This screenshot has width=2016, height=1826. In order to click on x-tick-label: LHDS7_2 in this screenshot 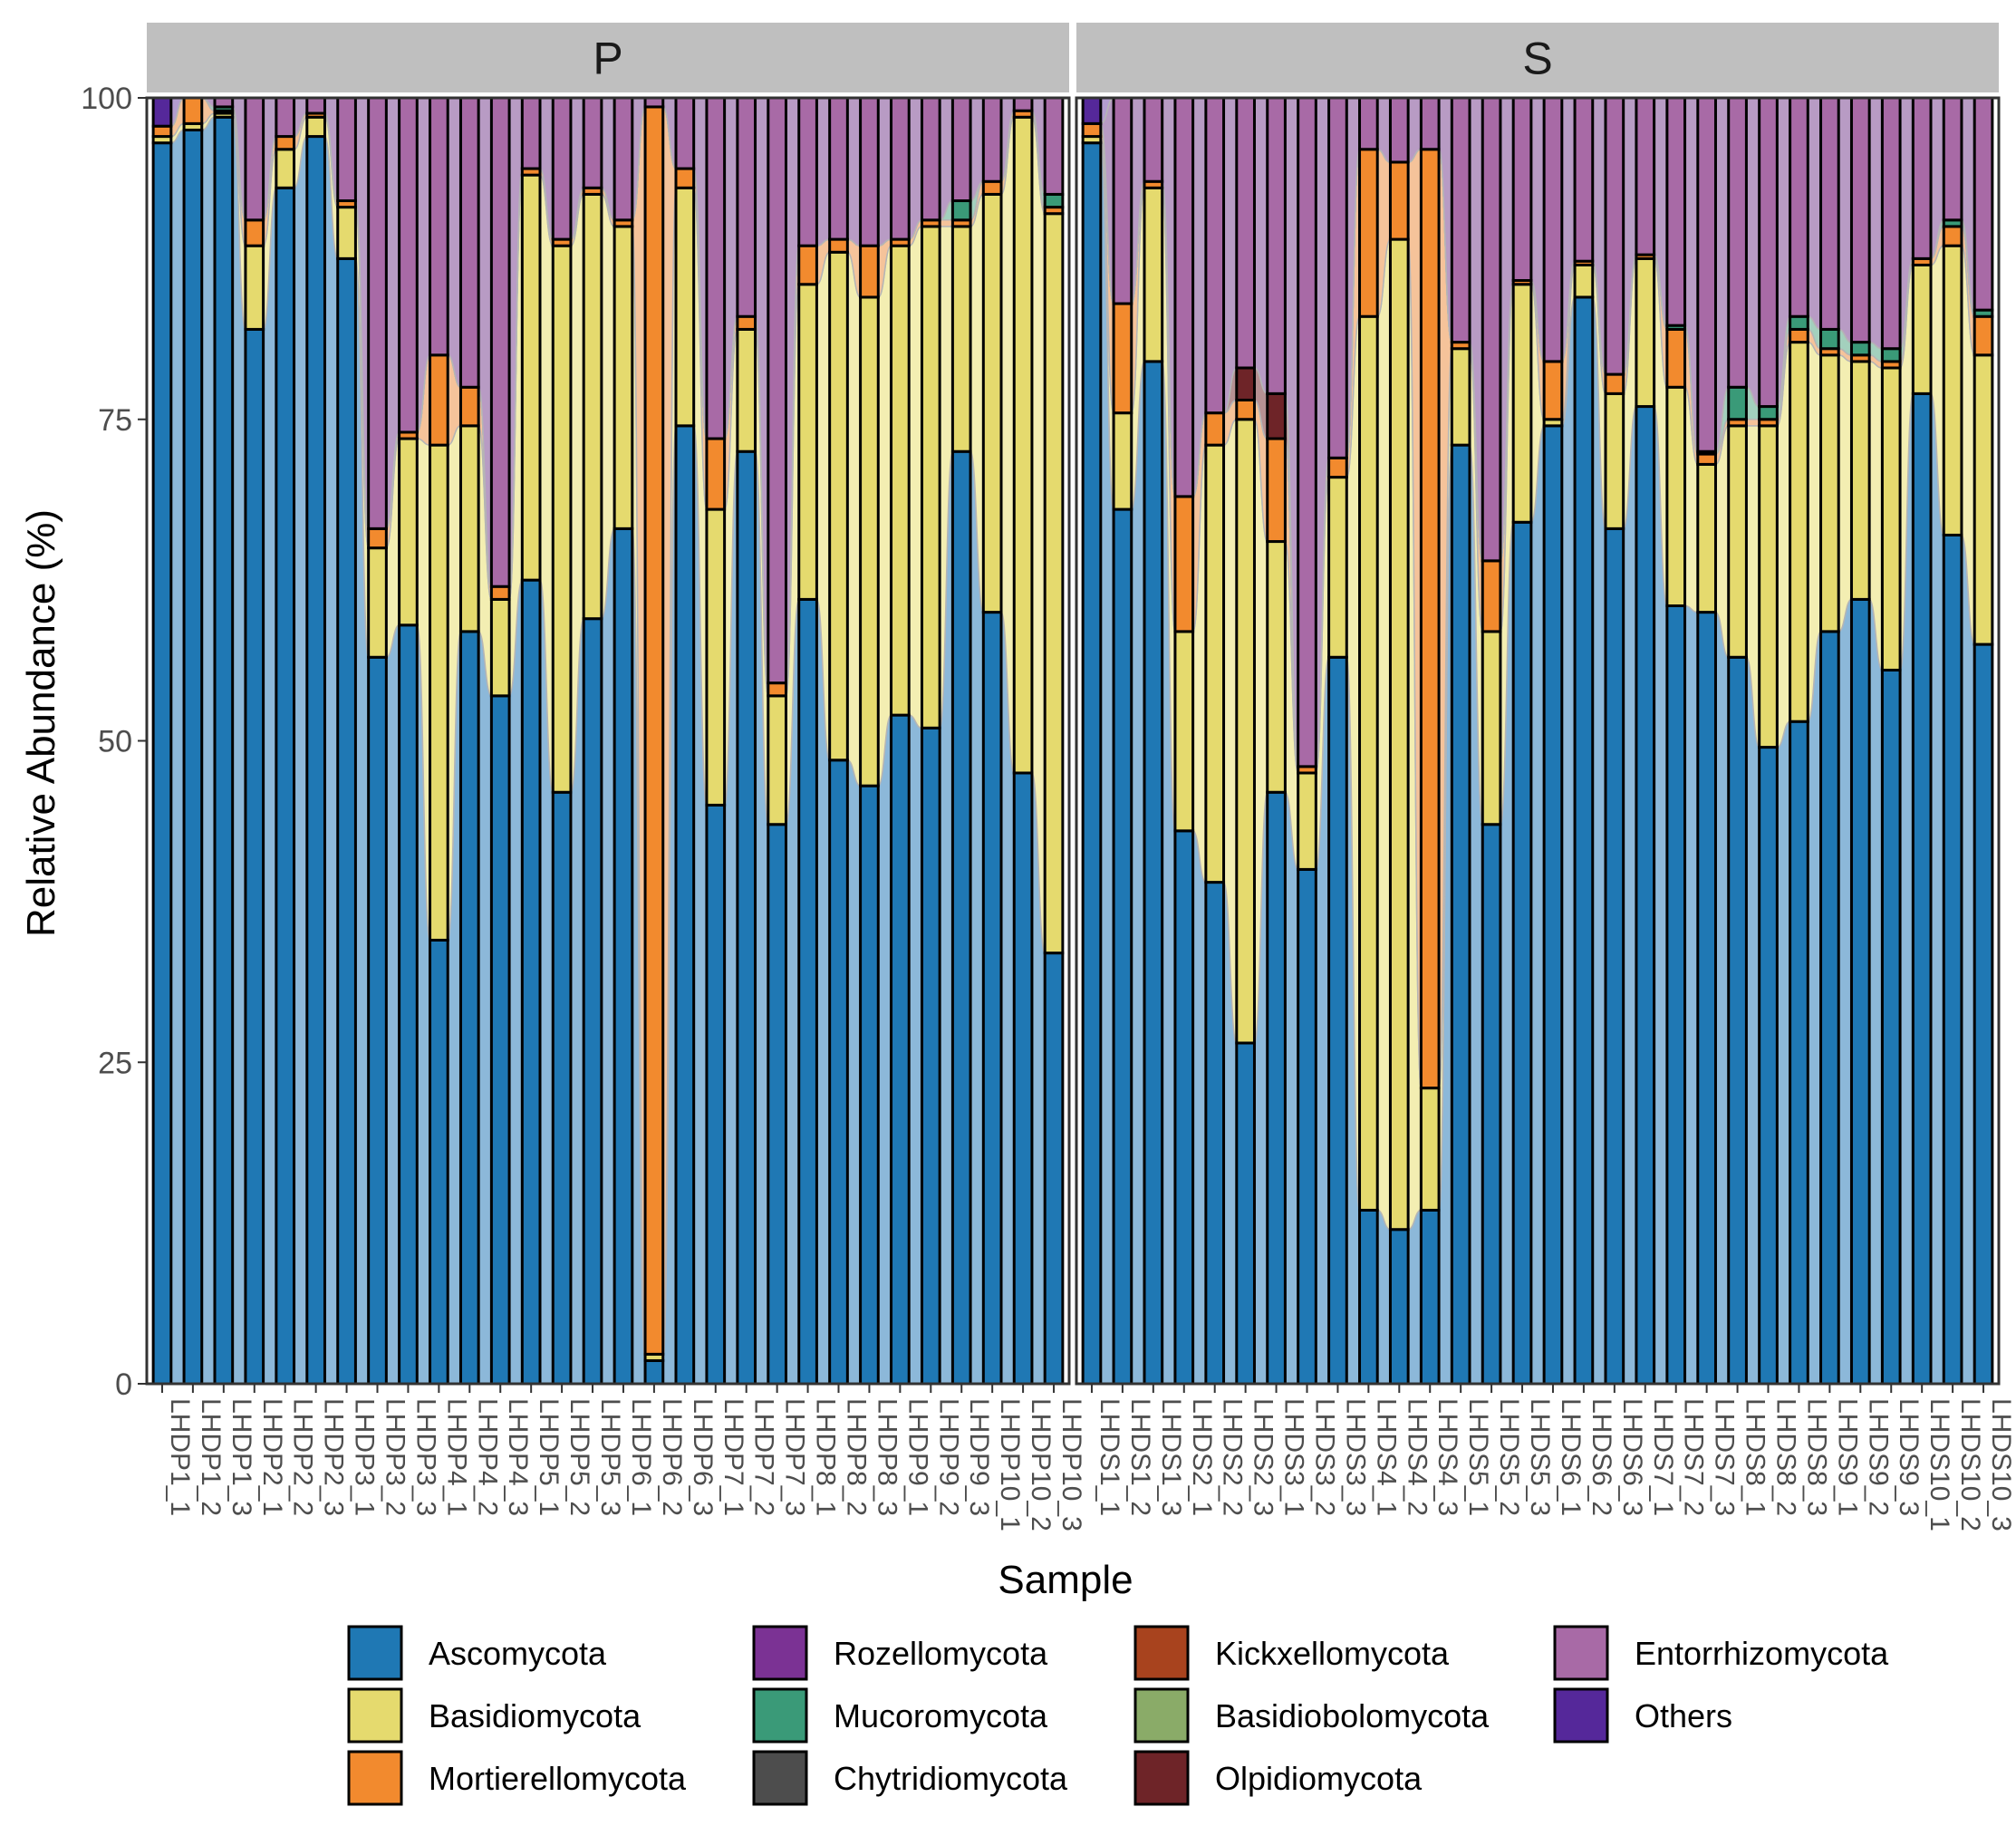, I will do `click(1694, 1457)`.